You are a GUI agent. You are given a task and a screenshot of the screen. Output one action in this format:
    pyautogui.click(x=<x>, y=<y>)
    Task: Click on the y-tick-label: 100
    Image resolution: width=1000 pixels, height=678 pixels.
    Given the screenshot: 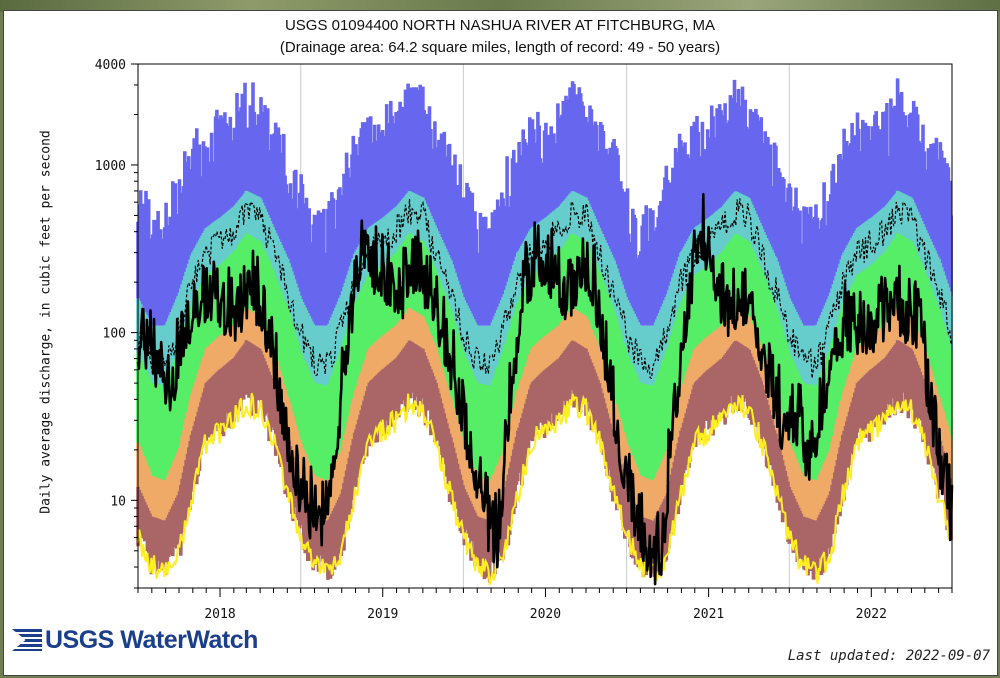 What is the action you would take?
    pyautogui.click(x=114, y=334)
    